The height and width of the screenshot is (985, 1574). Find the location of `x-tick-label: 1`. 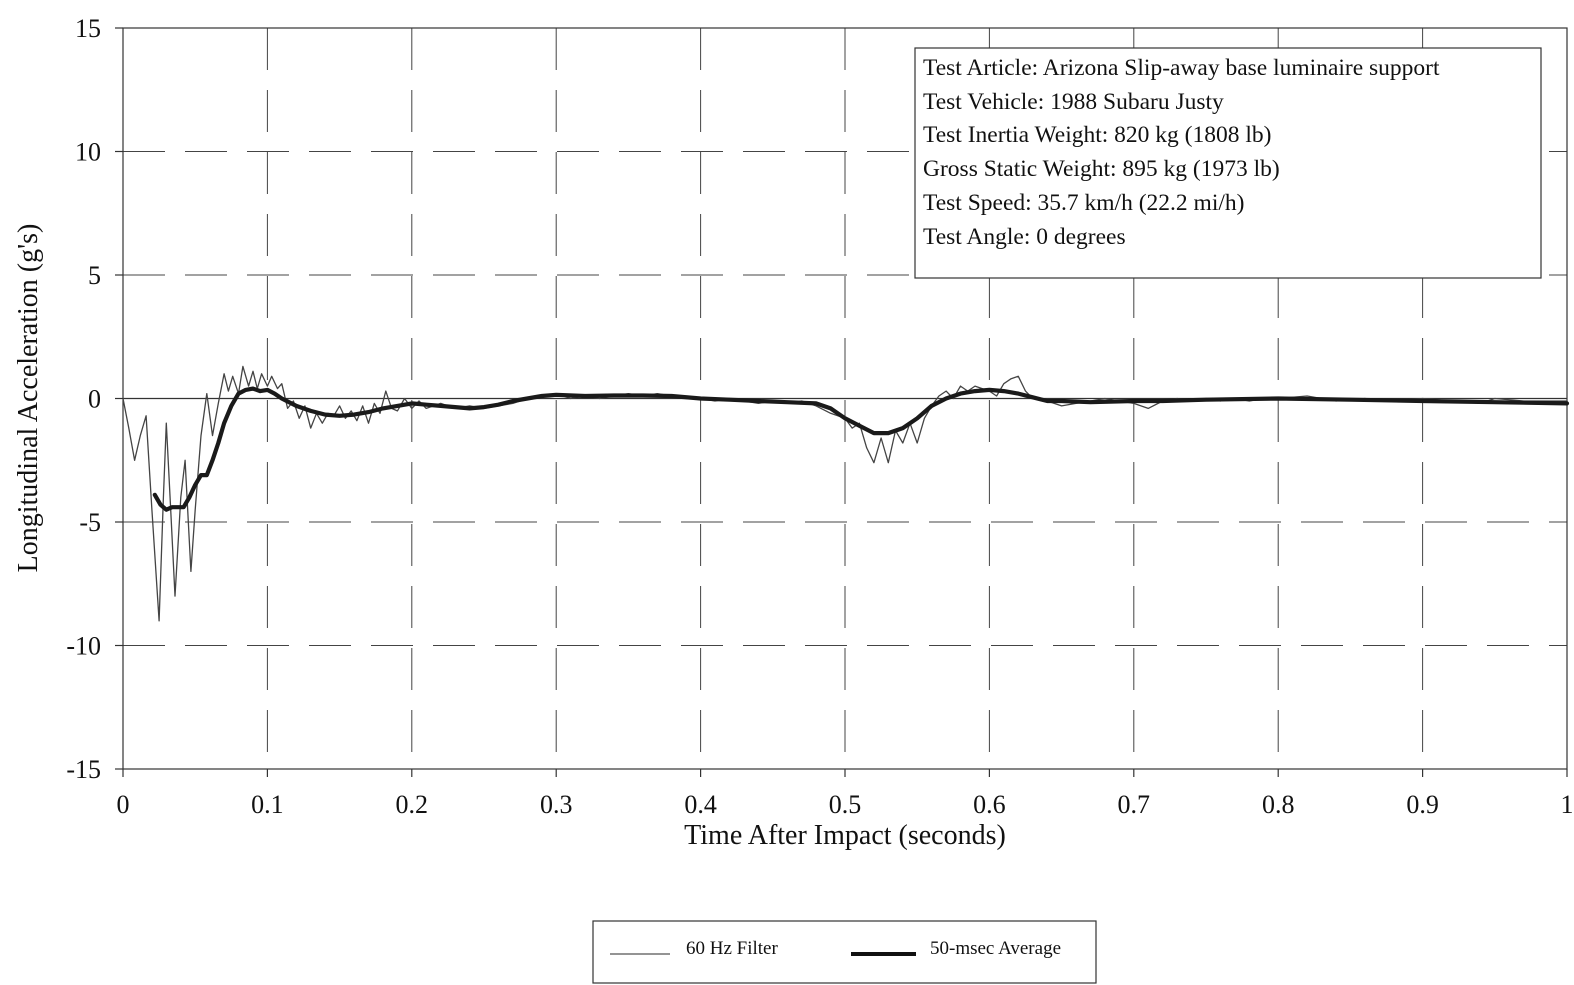

x-tick-label: 1 is located at coordinates (1567, 804).